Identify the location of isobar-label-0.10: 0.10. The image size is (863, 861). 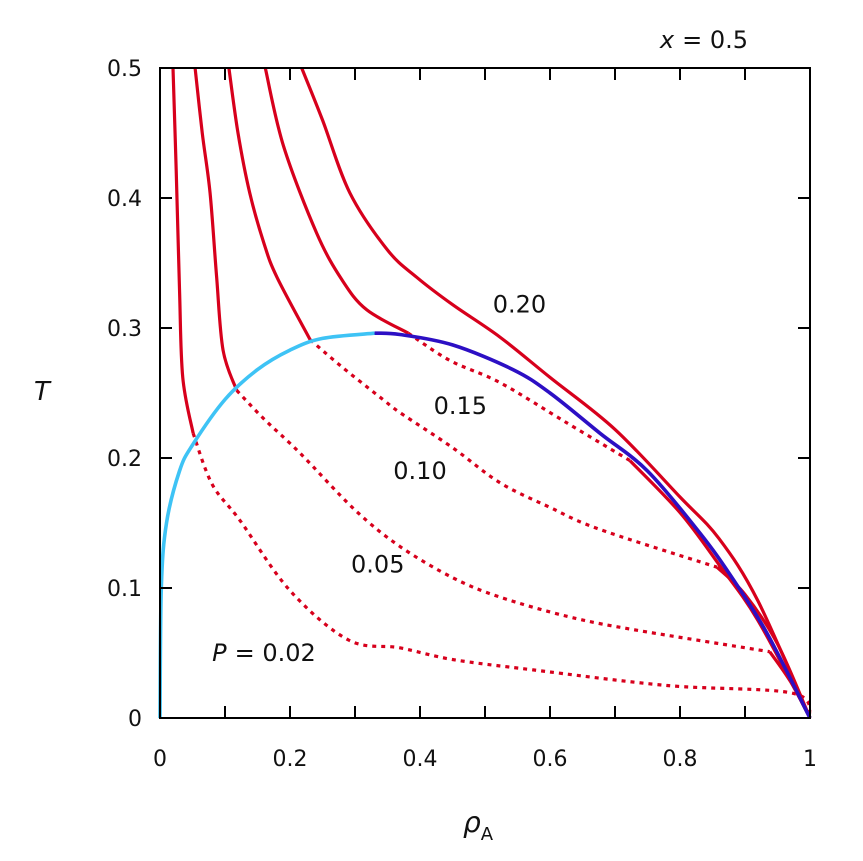
(419, 471).